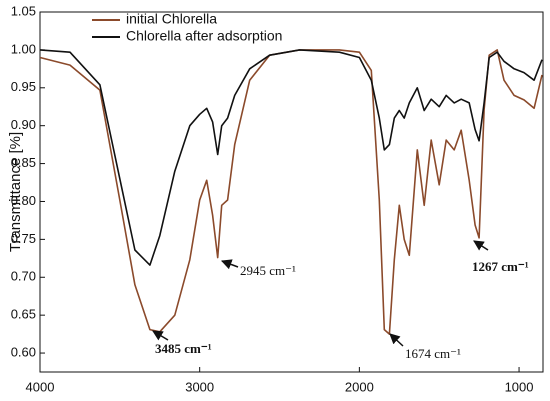  I want to click on annotation: 2945 cm⁻¹, so click(268, 270).